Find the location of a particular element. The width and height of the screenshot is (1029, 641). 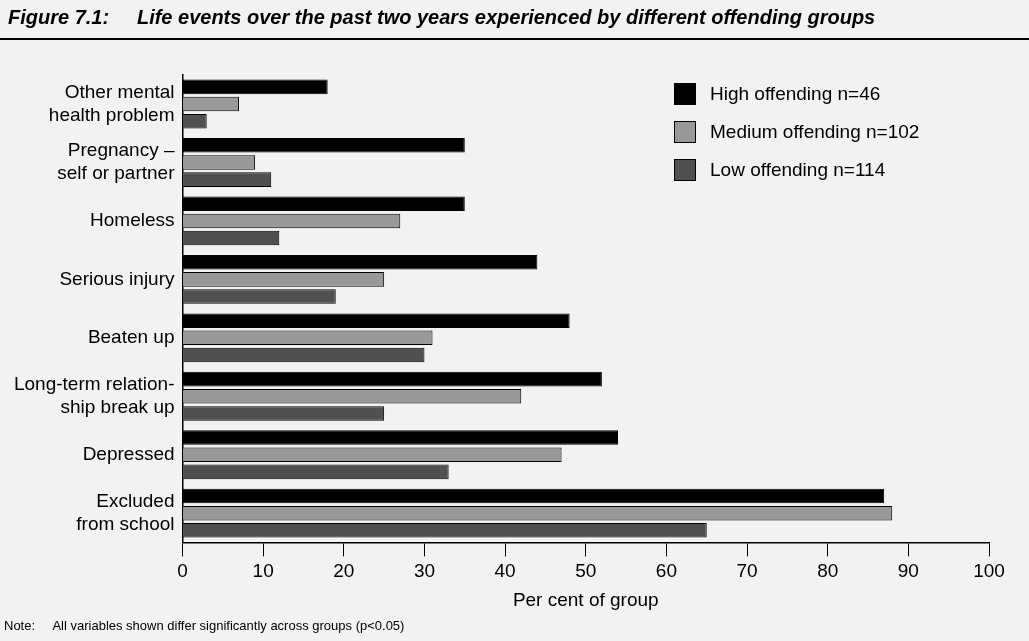

x-tick-label: 30 is located at coordinates (424, 571).